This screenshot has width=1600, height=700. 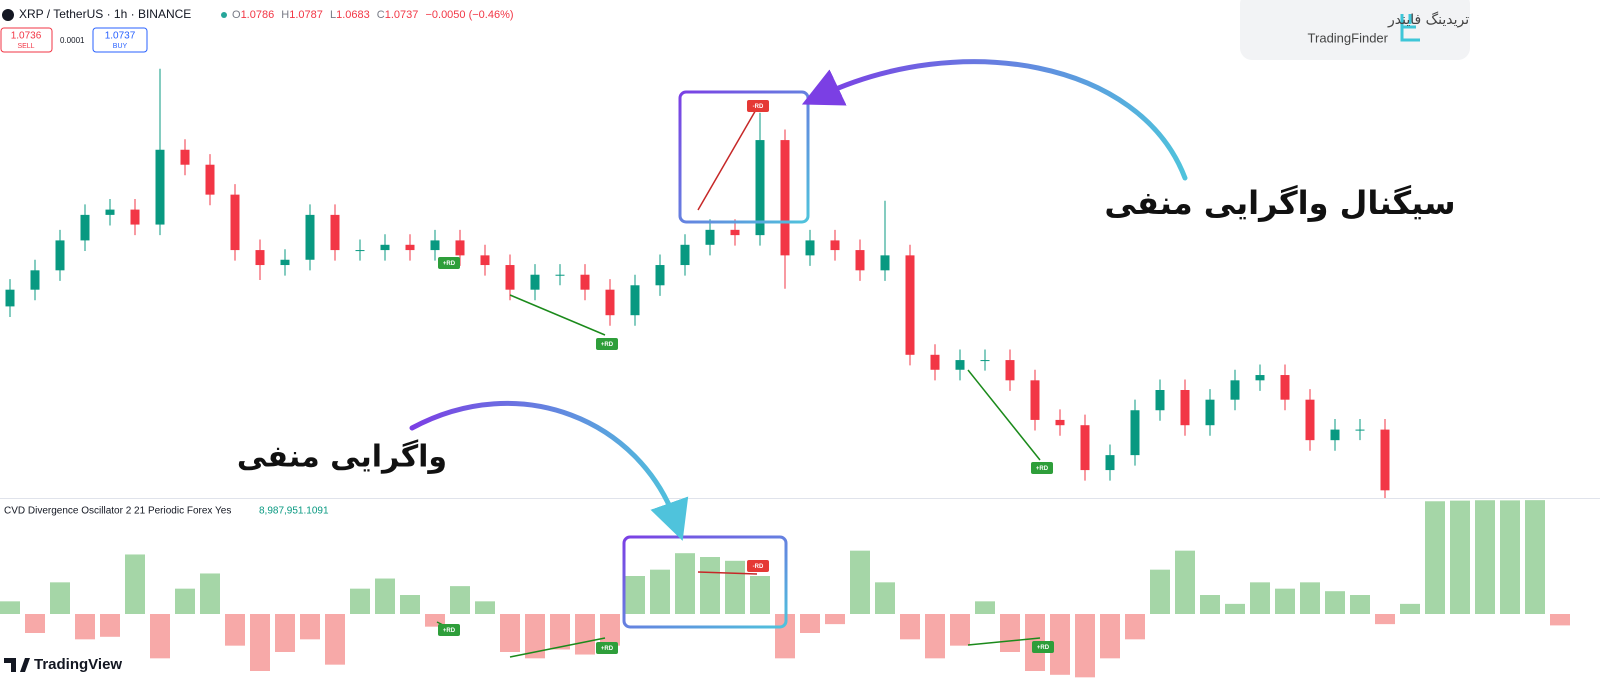 I want to click on buy-button: 1.0737 BUY, so click(x=120, y=40).